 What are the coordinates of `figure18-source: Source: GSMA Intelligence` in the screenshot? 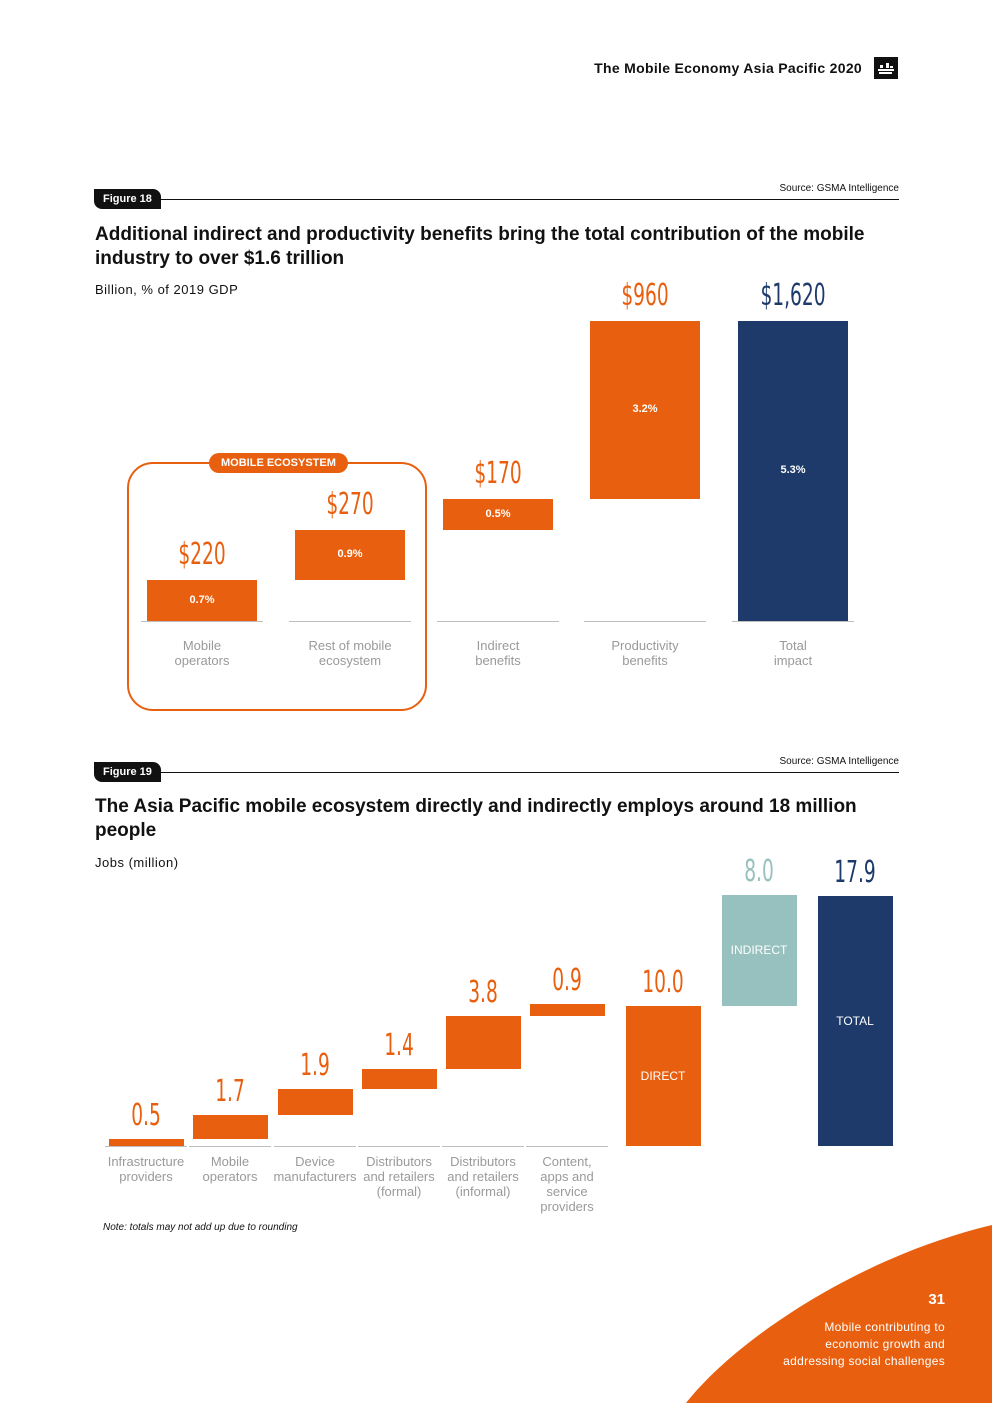 It's located at (839, 188).